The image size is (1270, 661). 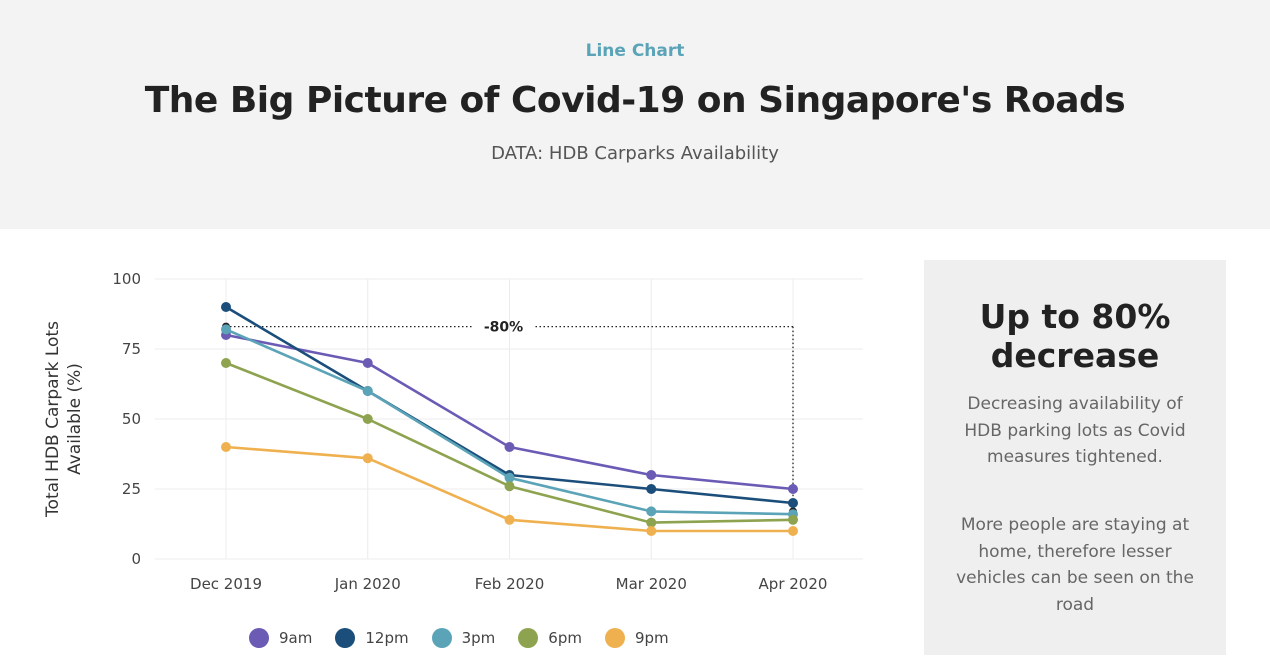 I want to click on y-tick-label: 0, so click(x=136, y=559).